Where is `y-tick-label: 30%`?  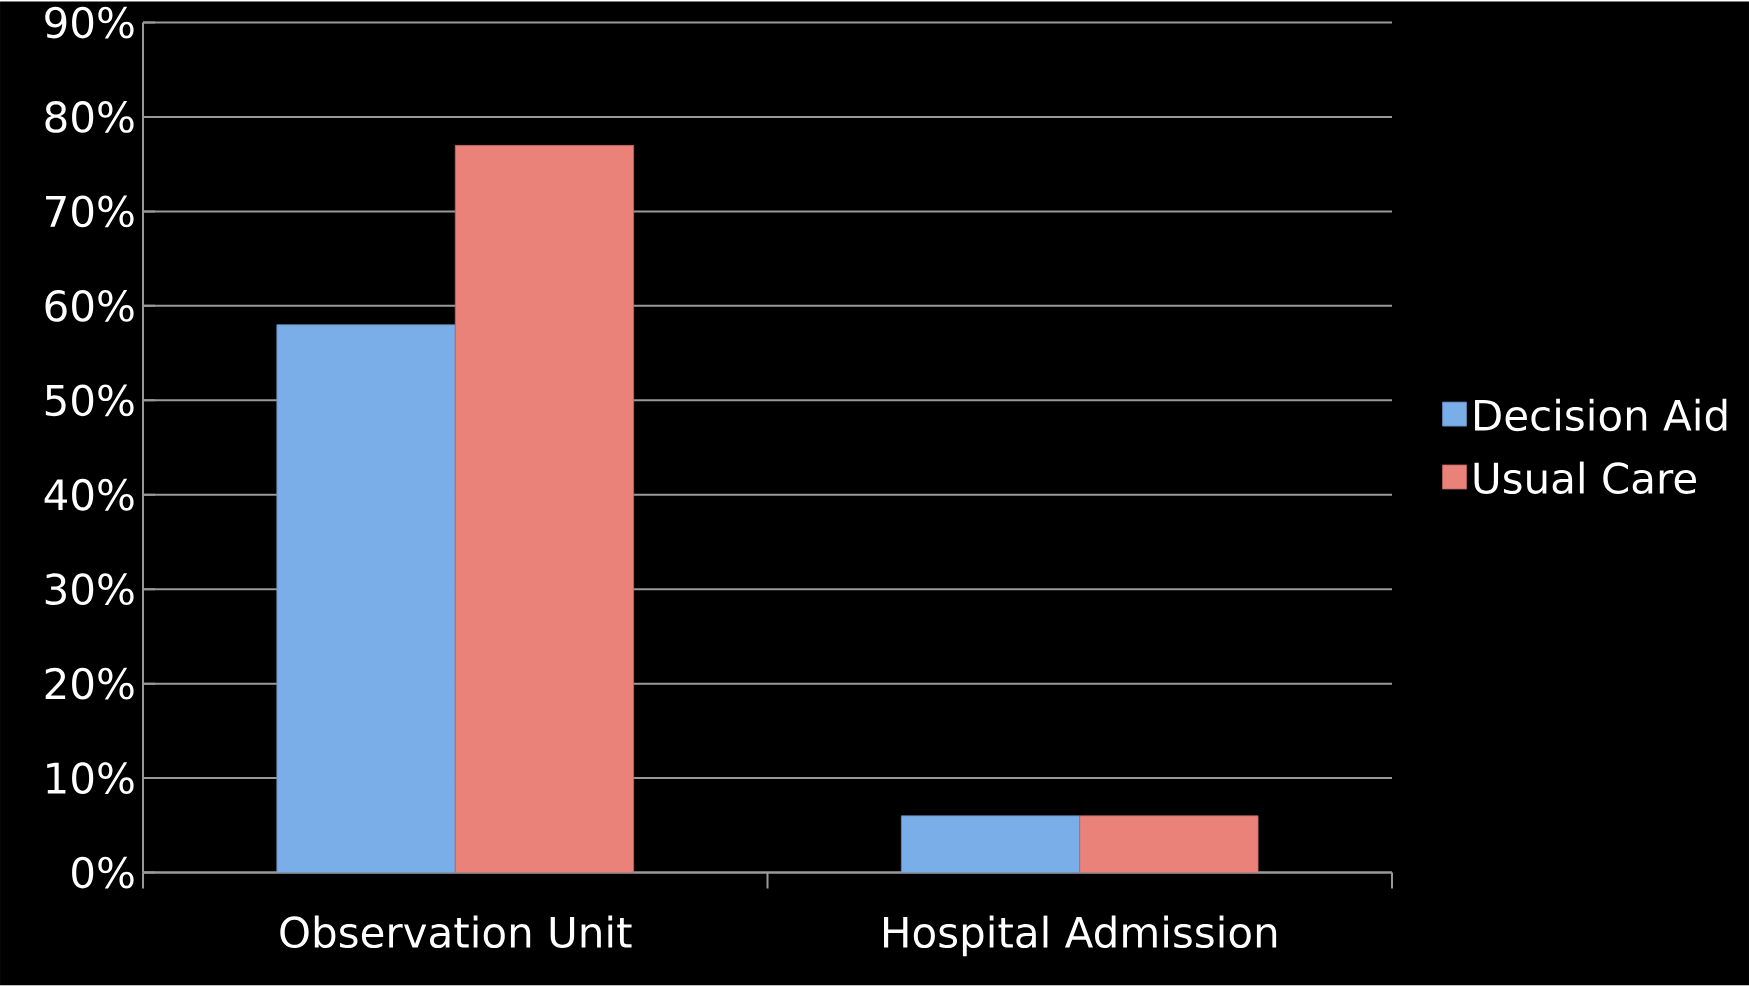
y-tick-label: 30% is located at coordinates (89, 589).